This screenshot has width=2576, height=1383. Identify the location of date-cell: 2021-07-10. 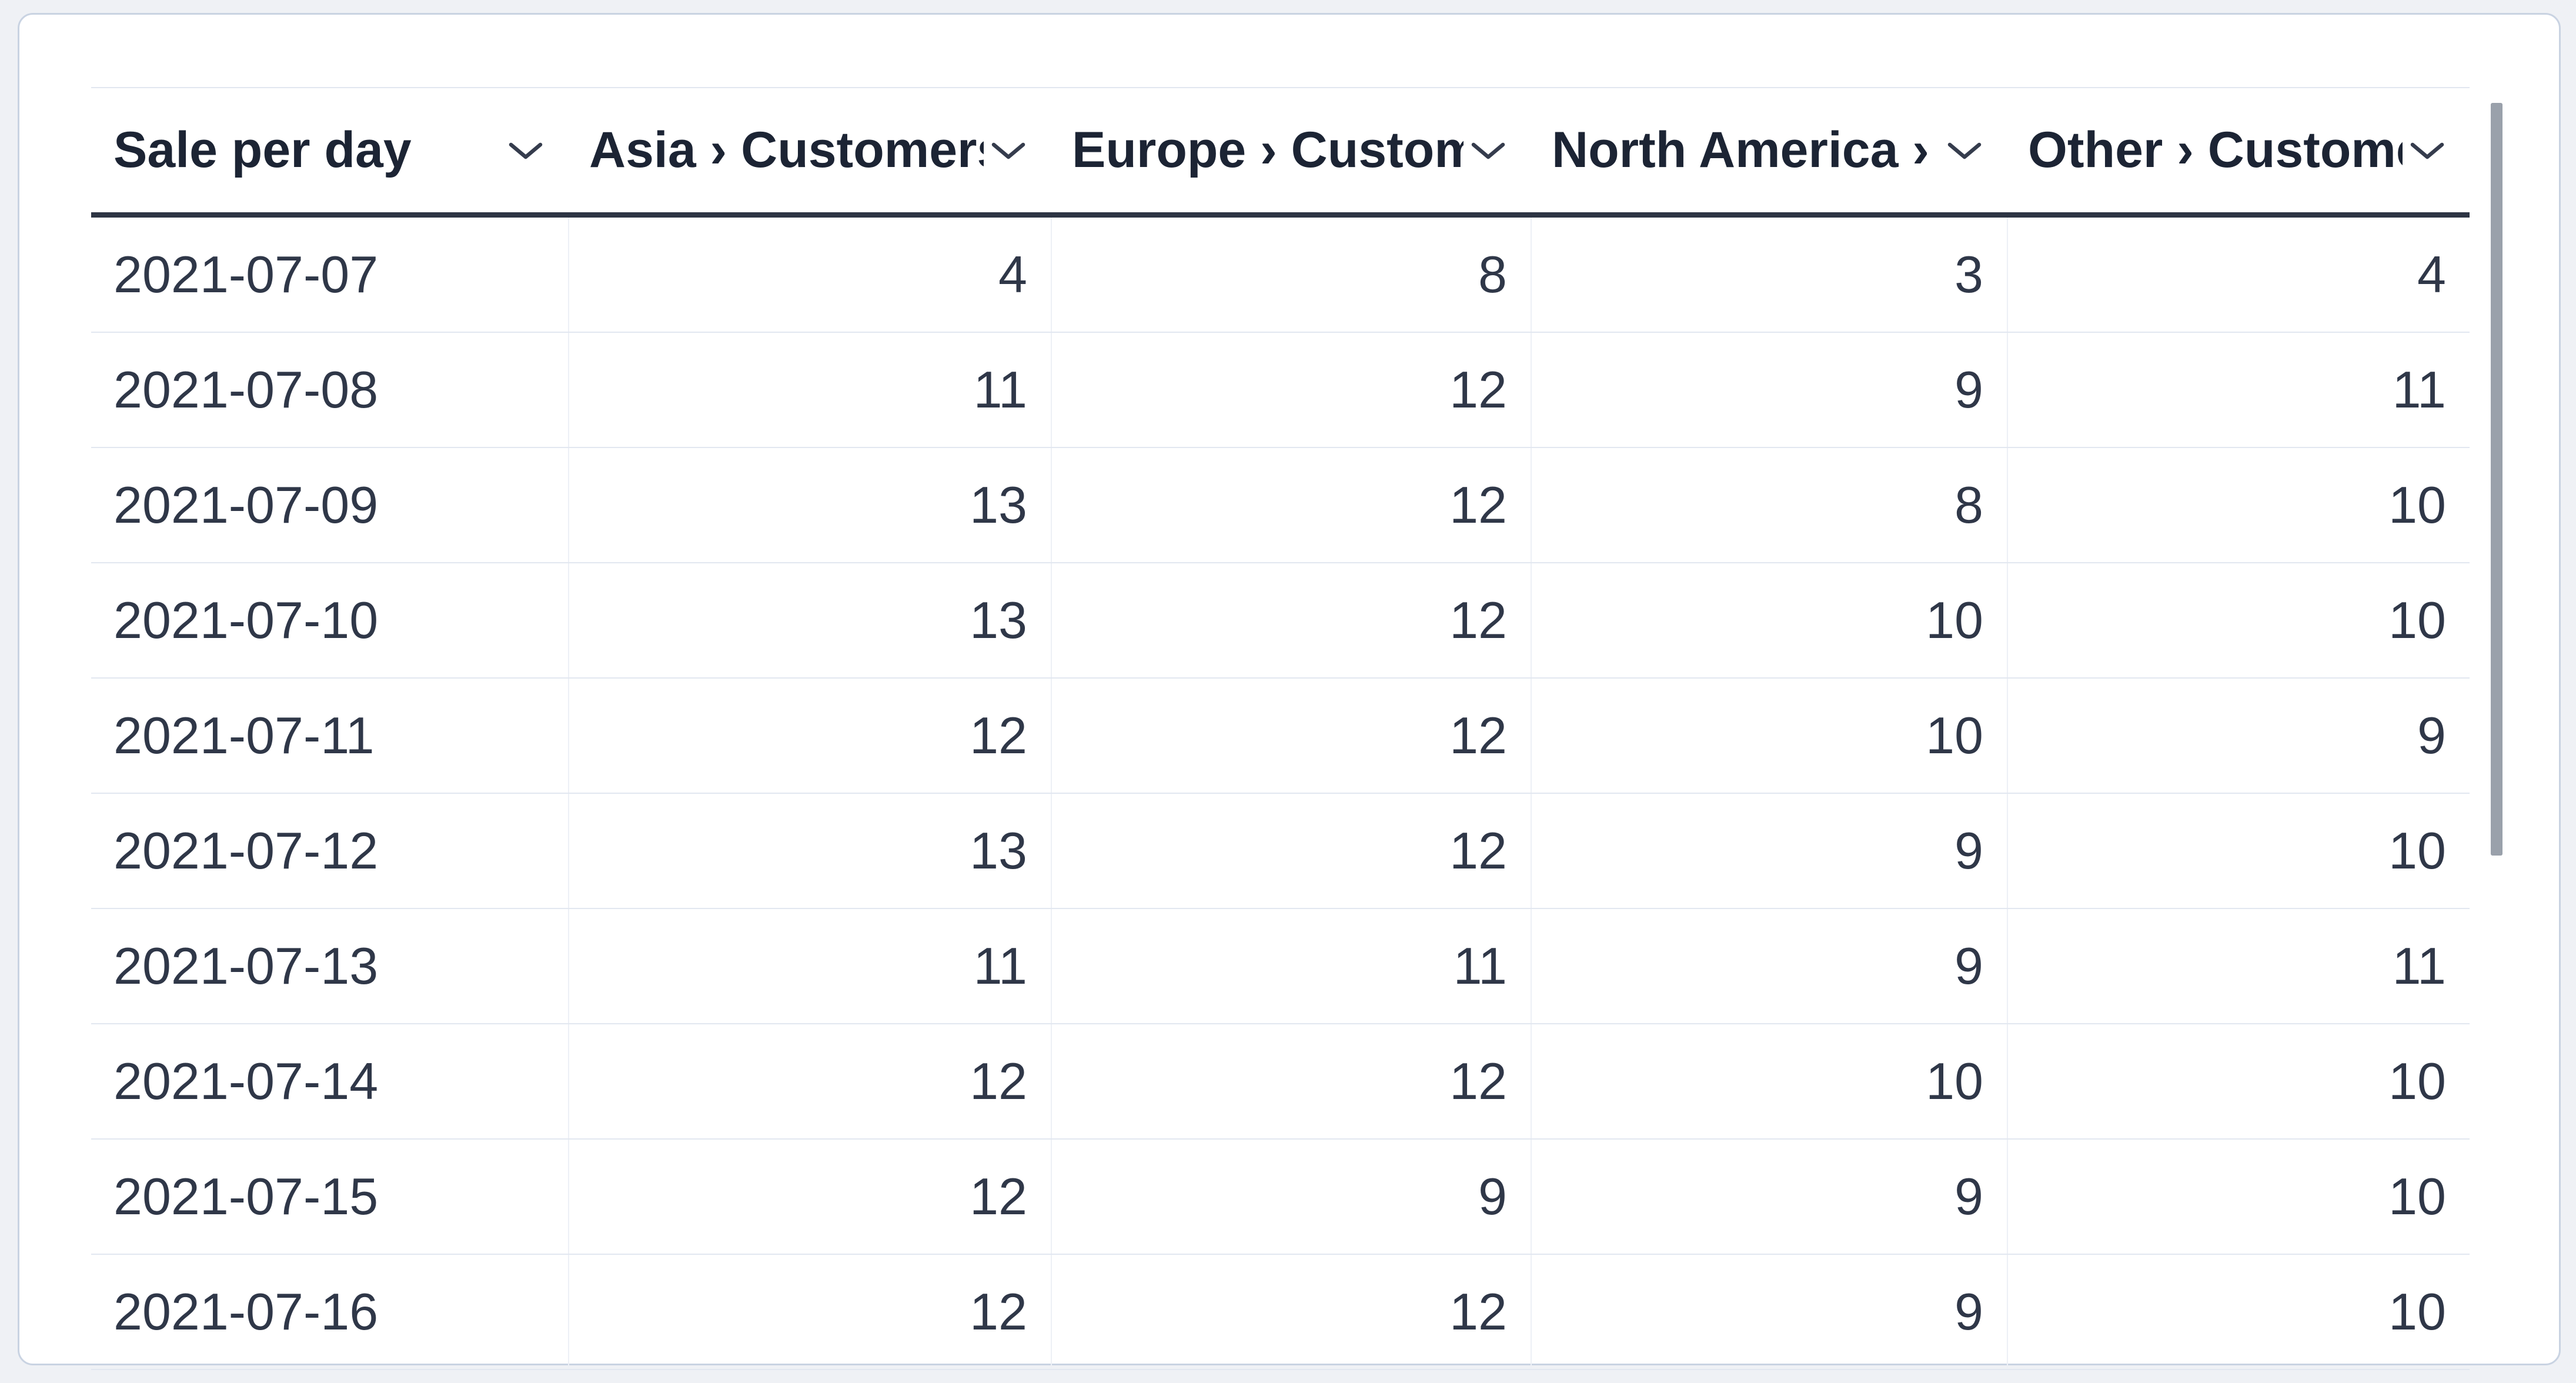
(246, 620).